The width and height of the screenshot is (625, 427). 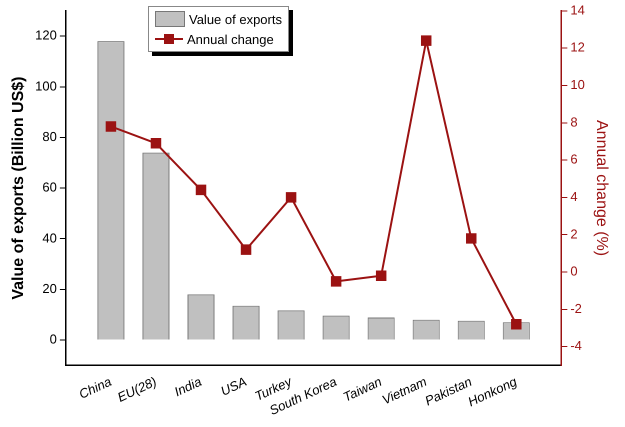 What do you see at coordinates (53, 339) in the screenshot?
I see `y-tick-label: 0` at bounding box center [53, 339].